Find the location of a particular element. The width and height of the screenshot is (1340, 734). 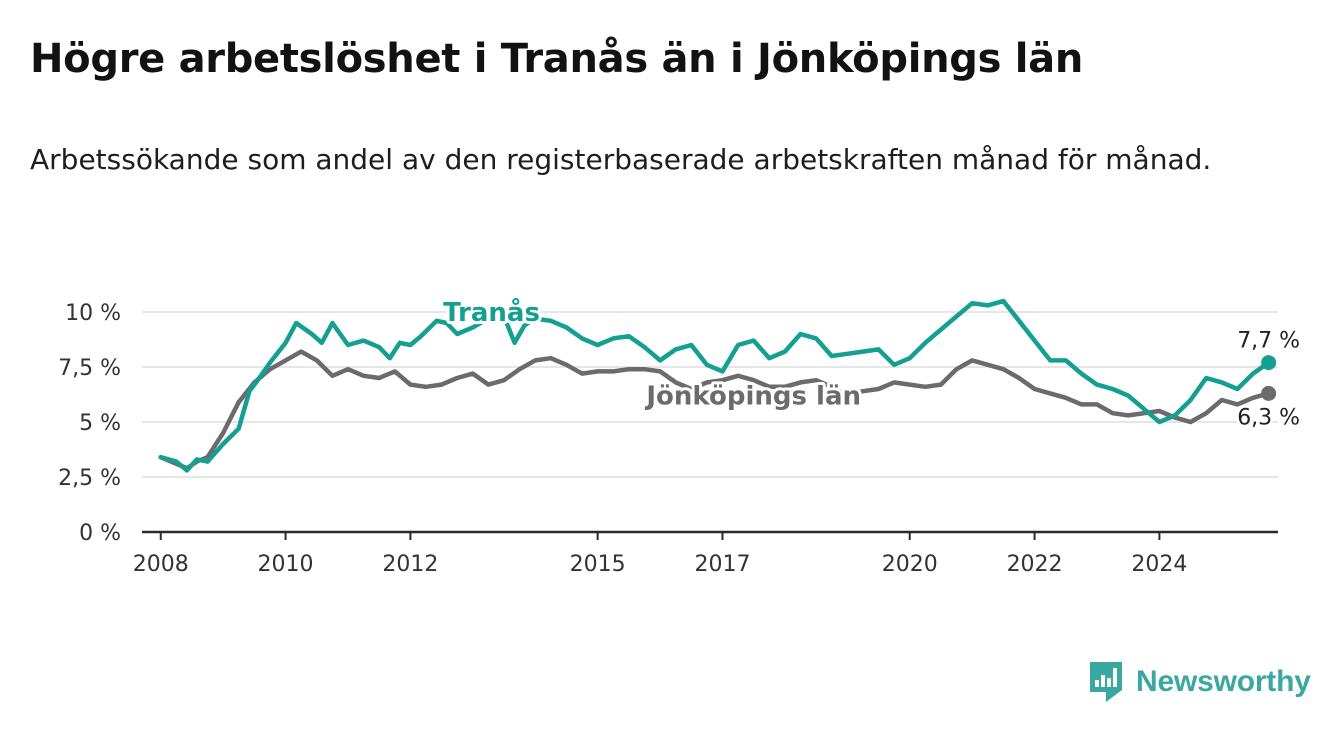

series-label: Jönköpings län is located at coordinates (752, 396).